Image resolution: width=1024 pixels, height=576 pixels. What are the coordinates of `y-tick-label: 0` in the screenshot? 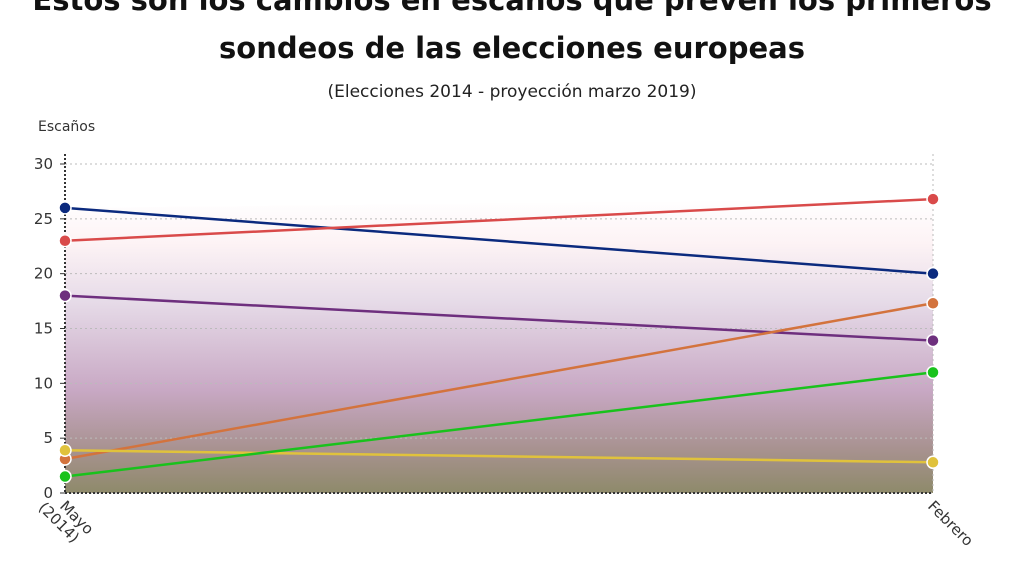 It's located at (48, 493).